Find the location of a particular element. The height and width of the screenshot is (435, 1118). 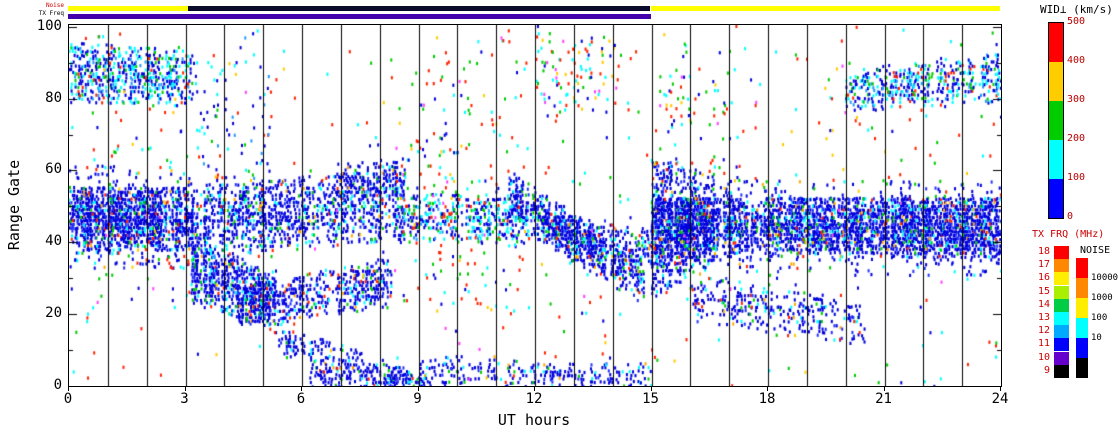

txfrq-tick-label: 14 is located at coordinates (1043, 304).